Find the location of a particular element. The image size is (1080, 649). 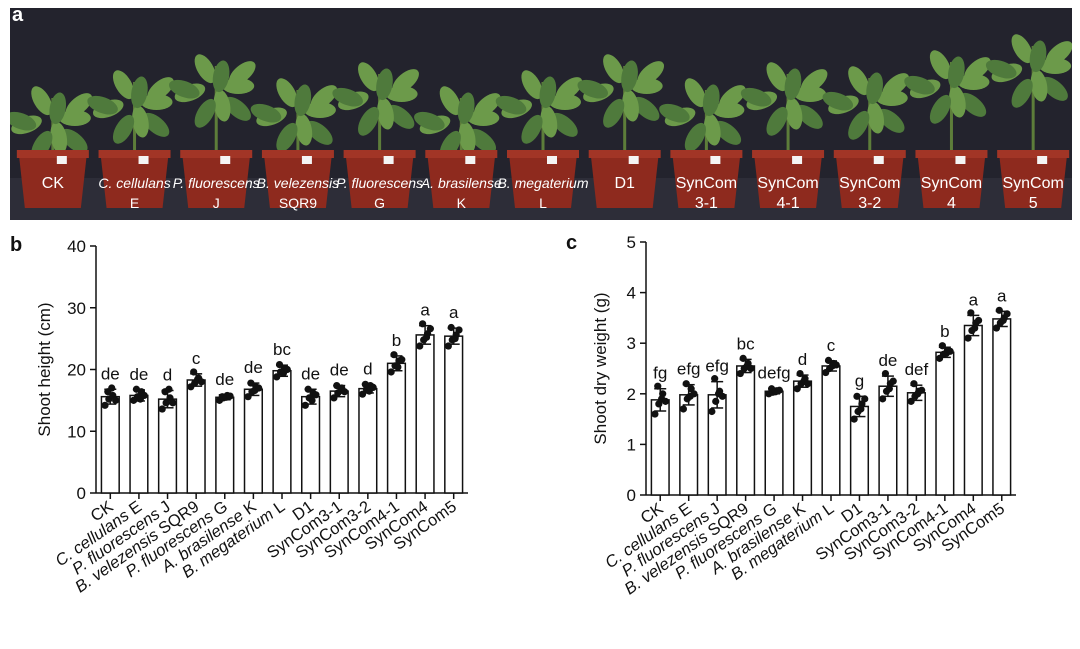

plant-2: P. fluorescens J is located at coordinates (214, 132).